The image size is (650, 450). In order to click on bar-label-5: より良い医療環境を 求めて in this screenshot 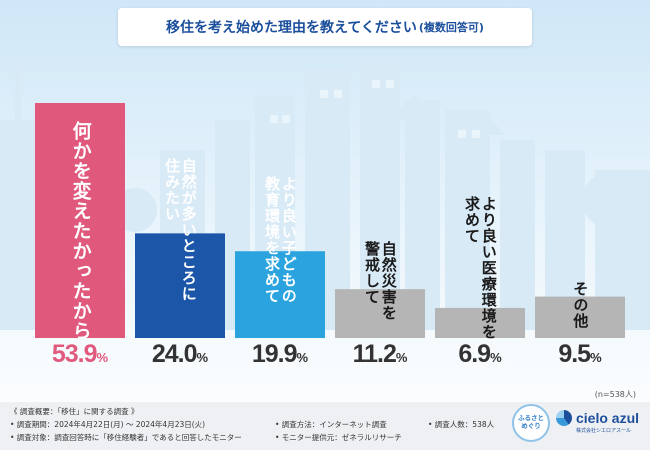, I will do `click(480, 267)`.